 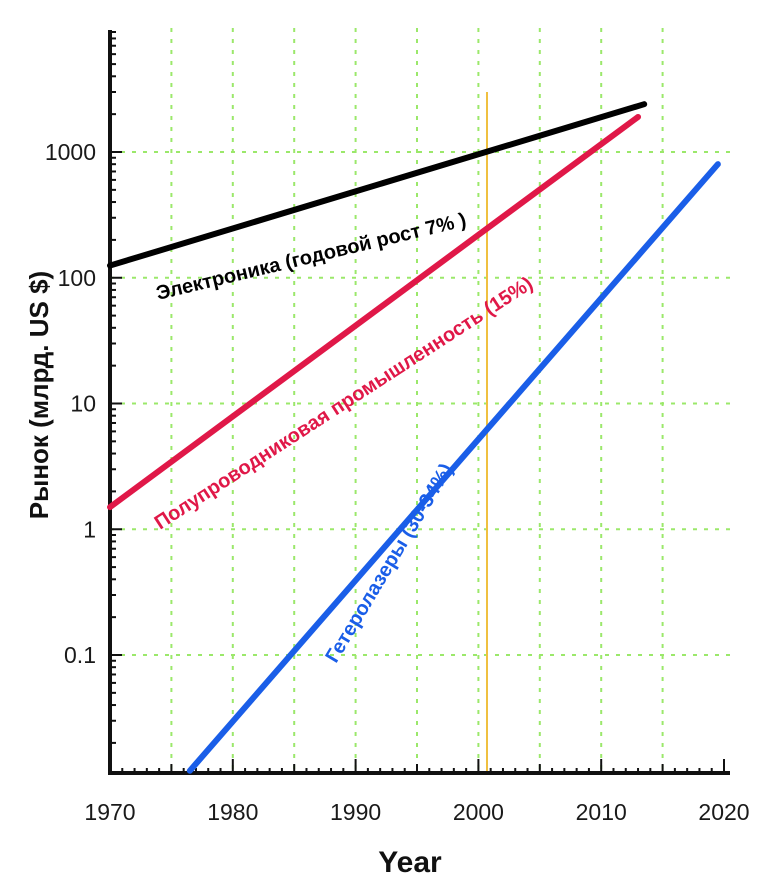 What do you see at coordinates (232, 812) in the screenshot?
I see `x-tick-label: 1980` at bounding box center [232, 812].